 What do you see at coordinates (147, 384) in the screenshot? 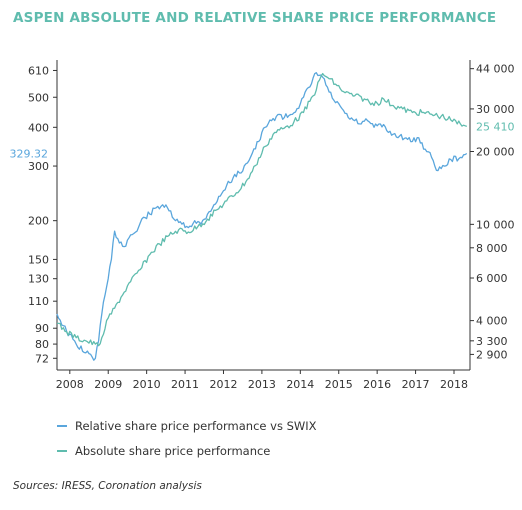
I see `x-tick-label: 2010` at bounding box center [147, 384].